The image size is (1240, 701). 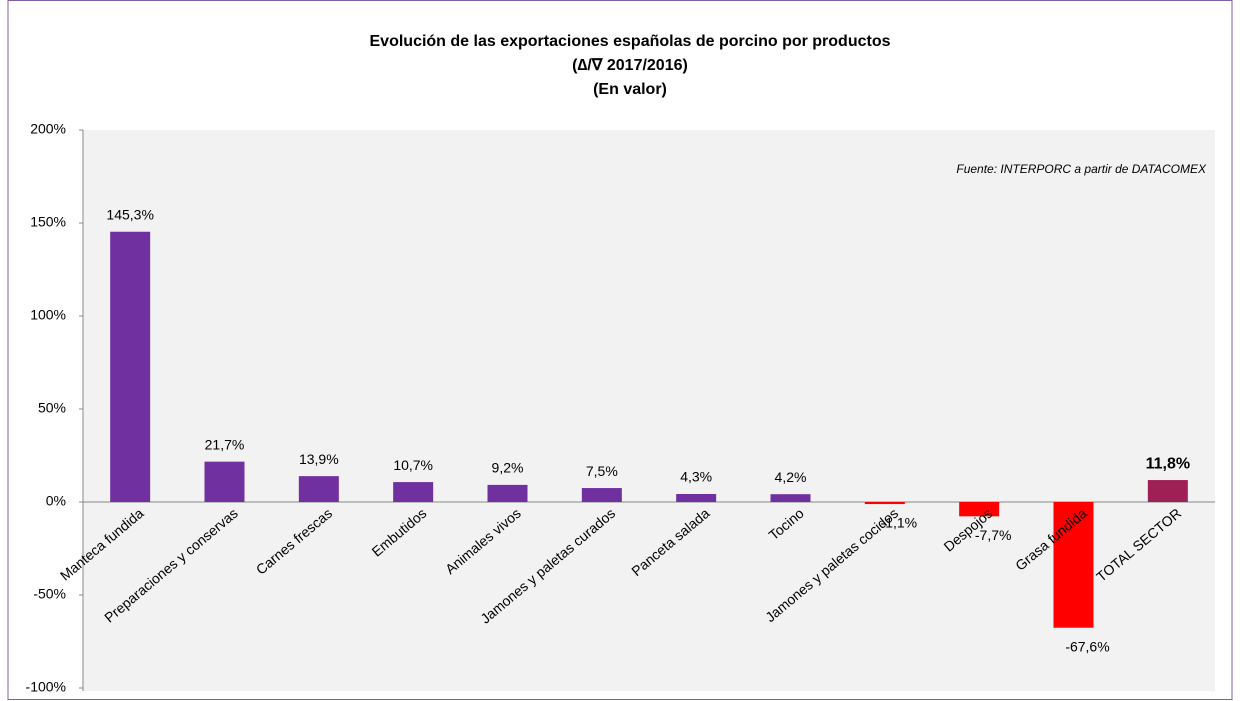 What do you see at coordinates (508, 468) in the screenshot?
I see `value-label: 9,2%` at bounding box center [508, 468].